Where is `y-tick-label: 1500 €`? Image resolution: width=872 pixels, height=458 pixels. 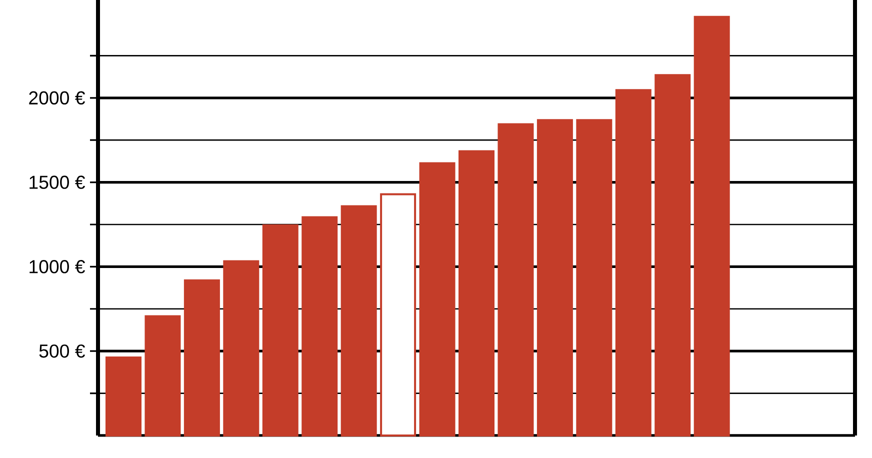
y-tick-label: 1500 € is located at coordinates (57, 182).